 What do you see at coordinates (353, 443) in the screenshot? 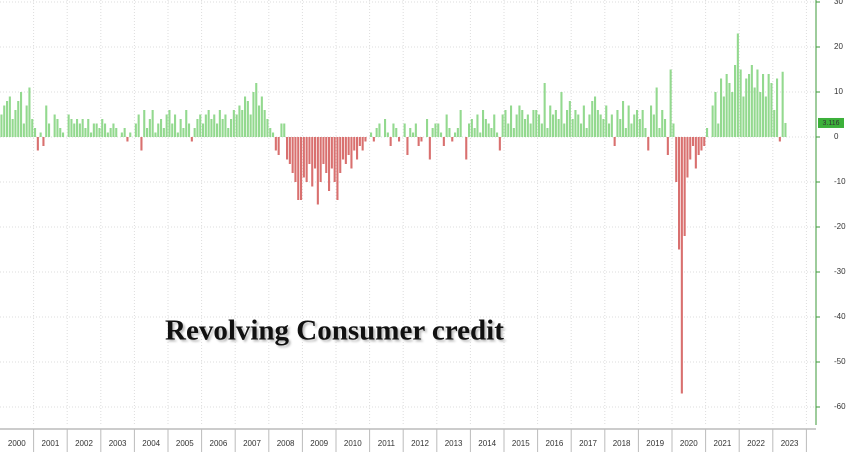
I see `x-tick-label: 2010` at bounding box center [353, 443].